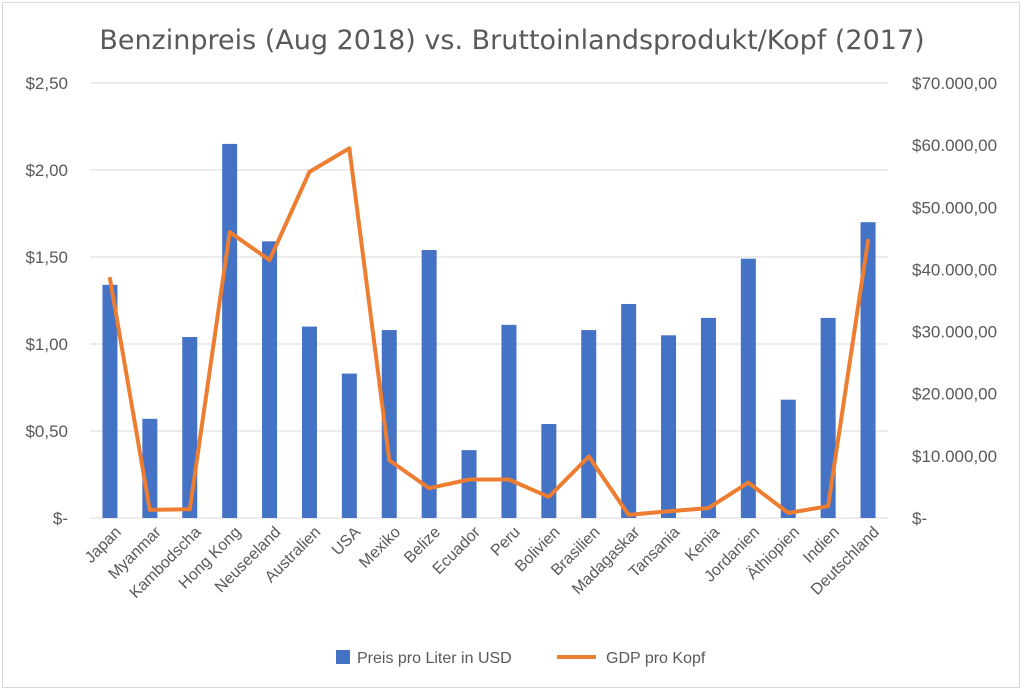 The width and height of the screenshot is (1024, 691). I want to click on right-axis-tick-label: $60.000,00, so click(954, 145).